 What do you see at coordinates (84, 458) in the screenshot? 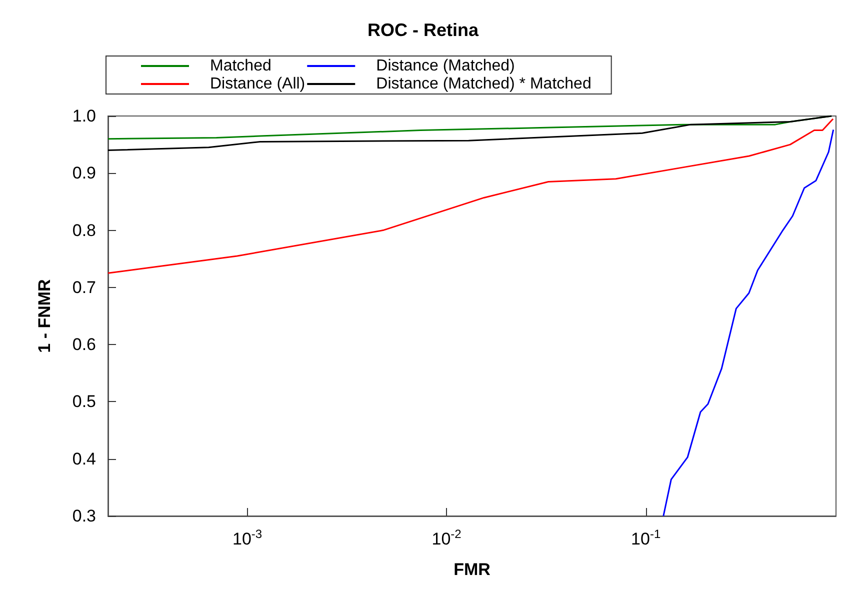
I see `y-tick-label: 0.4` at bounding box center [84, 458].